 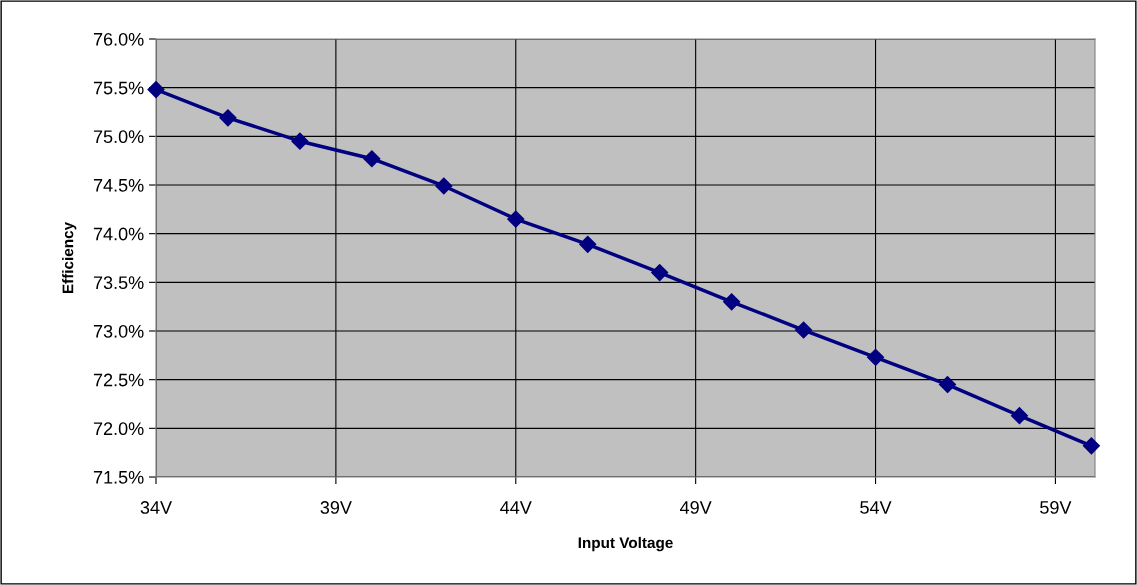 I want to click on y-axis-title: Efficiency, so click(x=69, y=257).